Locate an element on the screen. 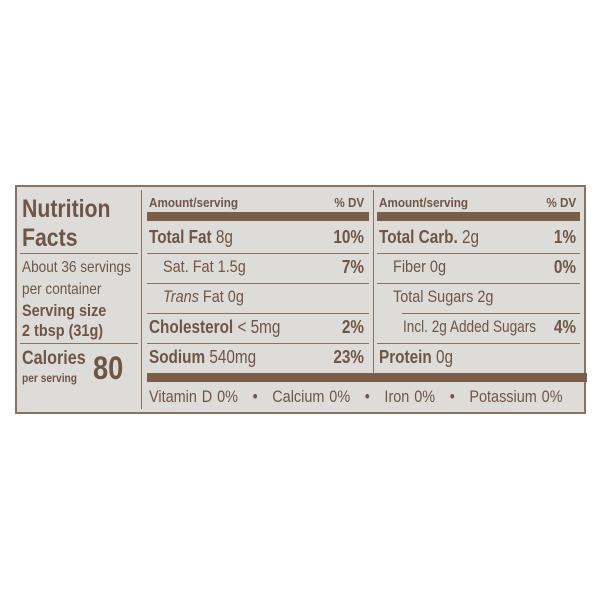  servings-per-container-1: About 36 servings is located at coordinates (76, 267).